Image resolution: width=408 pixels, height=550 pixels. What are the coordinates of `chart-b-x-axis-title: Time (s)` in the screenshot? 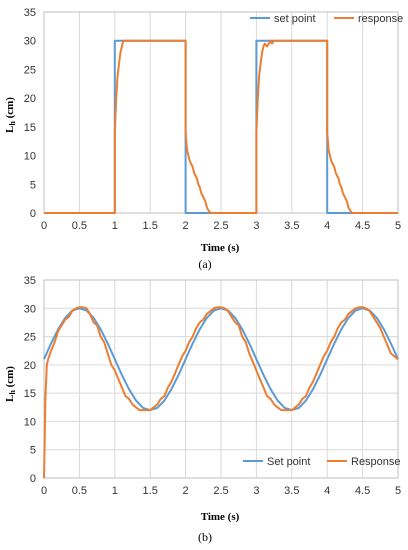 It's located at (220, 517).